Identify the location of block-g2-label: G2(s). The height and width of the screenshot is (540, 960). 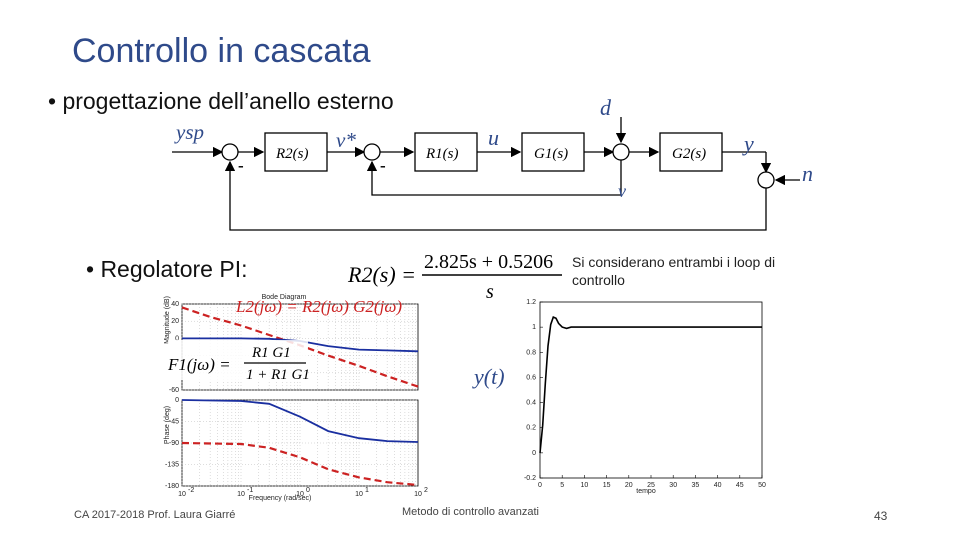
(689, 154).